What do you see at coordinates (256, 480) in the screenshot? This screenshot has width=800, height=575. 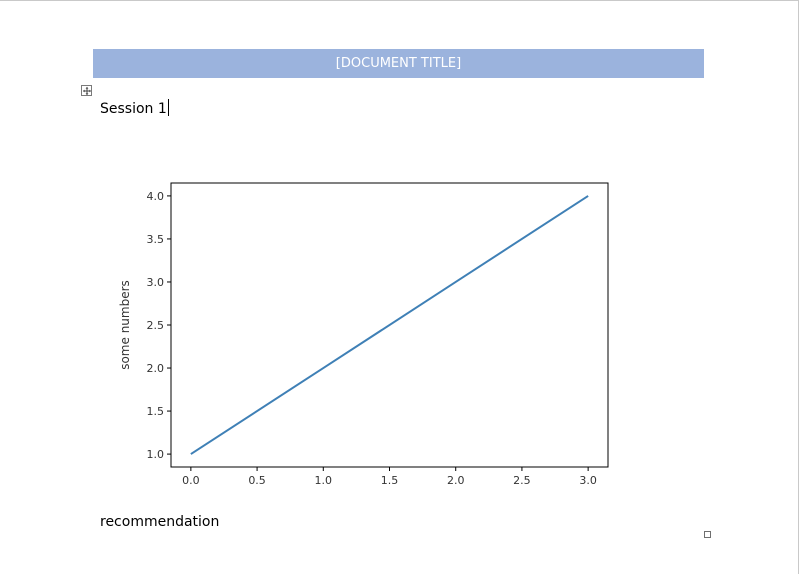 I see `x-tick-label: 0.5` at bounding box center [256, 480].